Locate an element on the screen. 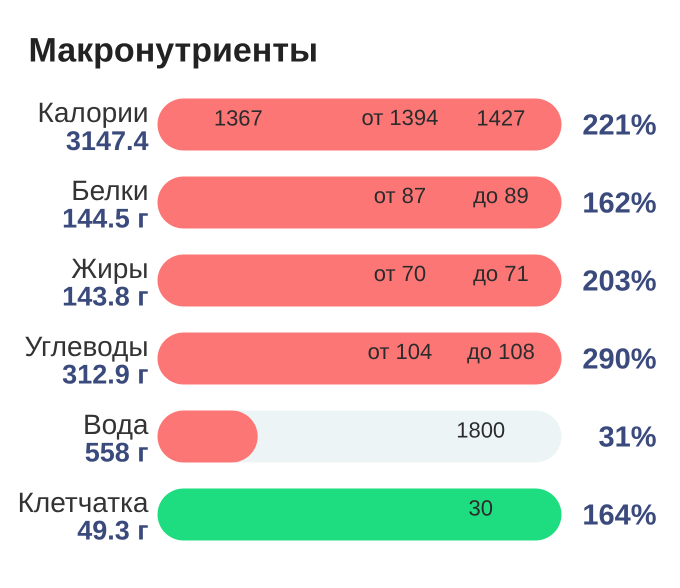  category-label: Жиры 143.8 г is located at coordinates (105, 282).